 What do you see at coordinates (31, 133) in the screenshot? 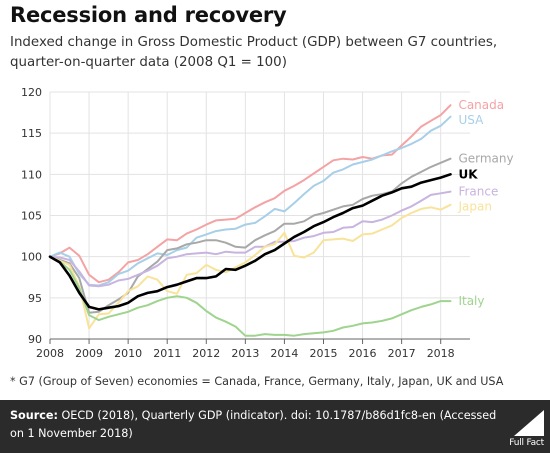
I see `y-tick-label: 115` at bounding box center [31, 133].